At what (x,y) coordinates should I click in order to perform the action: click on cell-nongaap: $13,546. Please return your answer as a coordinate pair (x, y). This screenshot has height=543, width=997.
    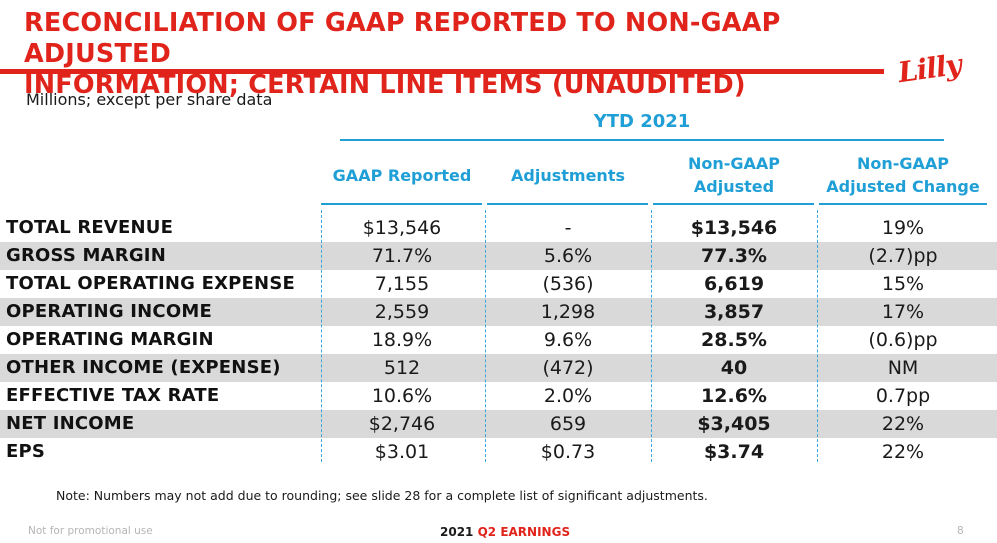
    Looking at the image, I should click on (734, 228).